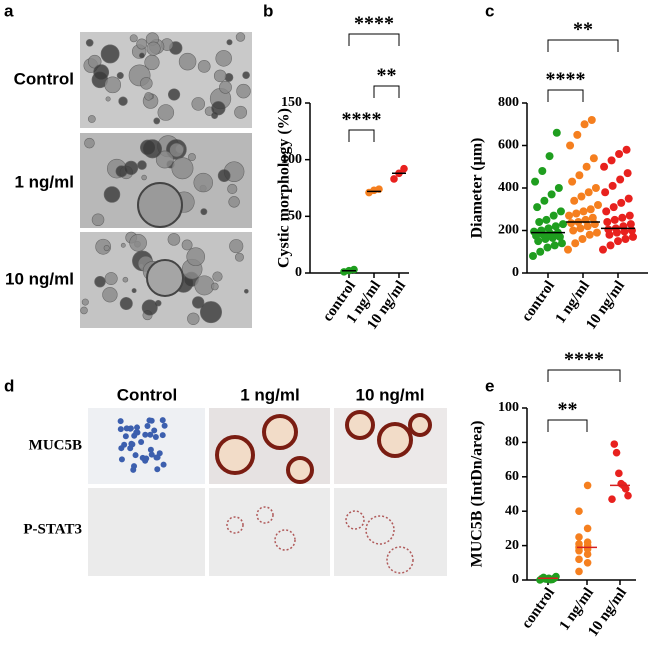 The image size is (669, 653). I want to click on y-tick-label: 0, so click(298, 272).